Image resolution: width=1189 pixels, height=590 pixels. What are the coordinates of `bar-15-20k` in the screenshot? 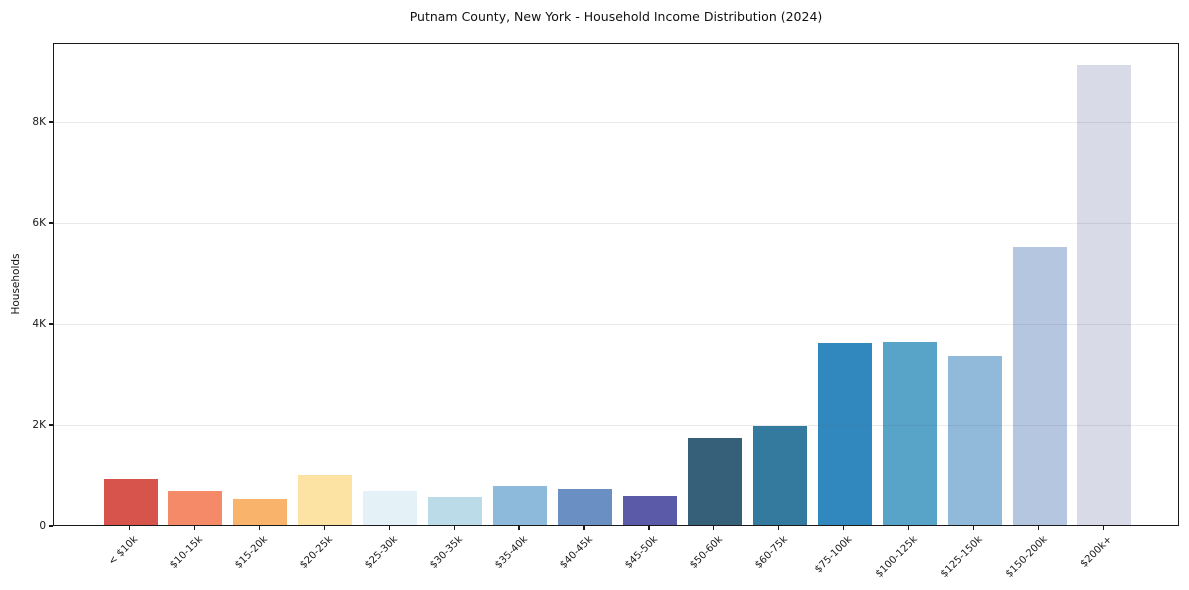 It's located at (260, 511).